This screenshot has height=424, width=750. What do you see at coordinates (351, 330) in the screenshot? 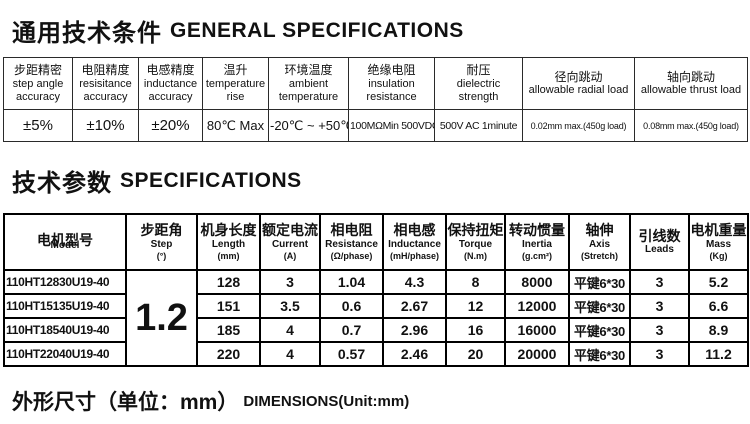
I see `cell-resistance: 0.7` at bounding box center [351, 330].